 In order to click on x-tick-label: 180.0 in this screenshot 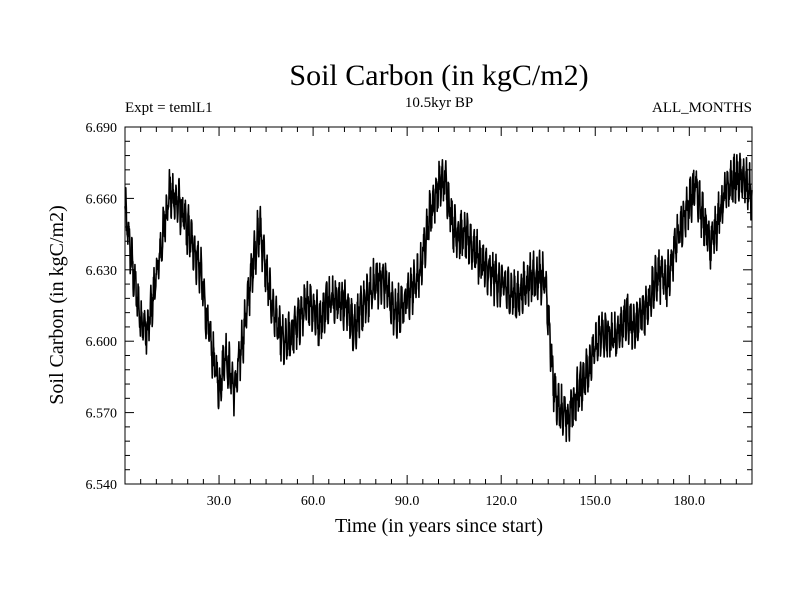, I will do `click(690, 501)`.